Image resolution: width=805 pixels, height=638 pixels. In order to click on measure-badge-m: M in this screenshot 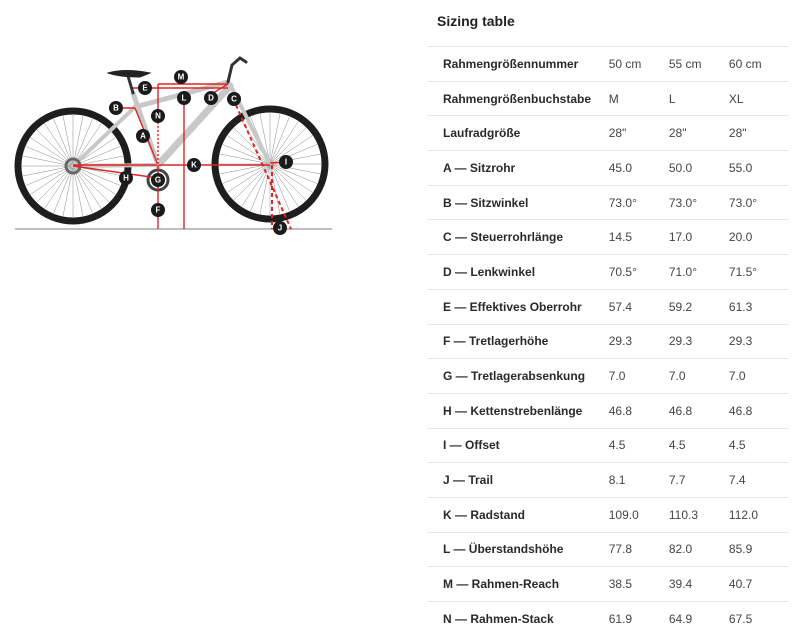, I will do `click(181, 77)`.